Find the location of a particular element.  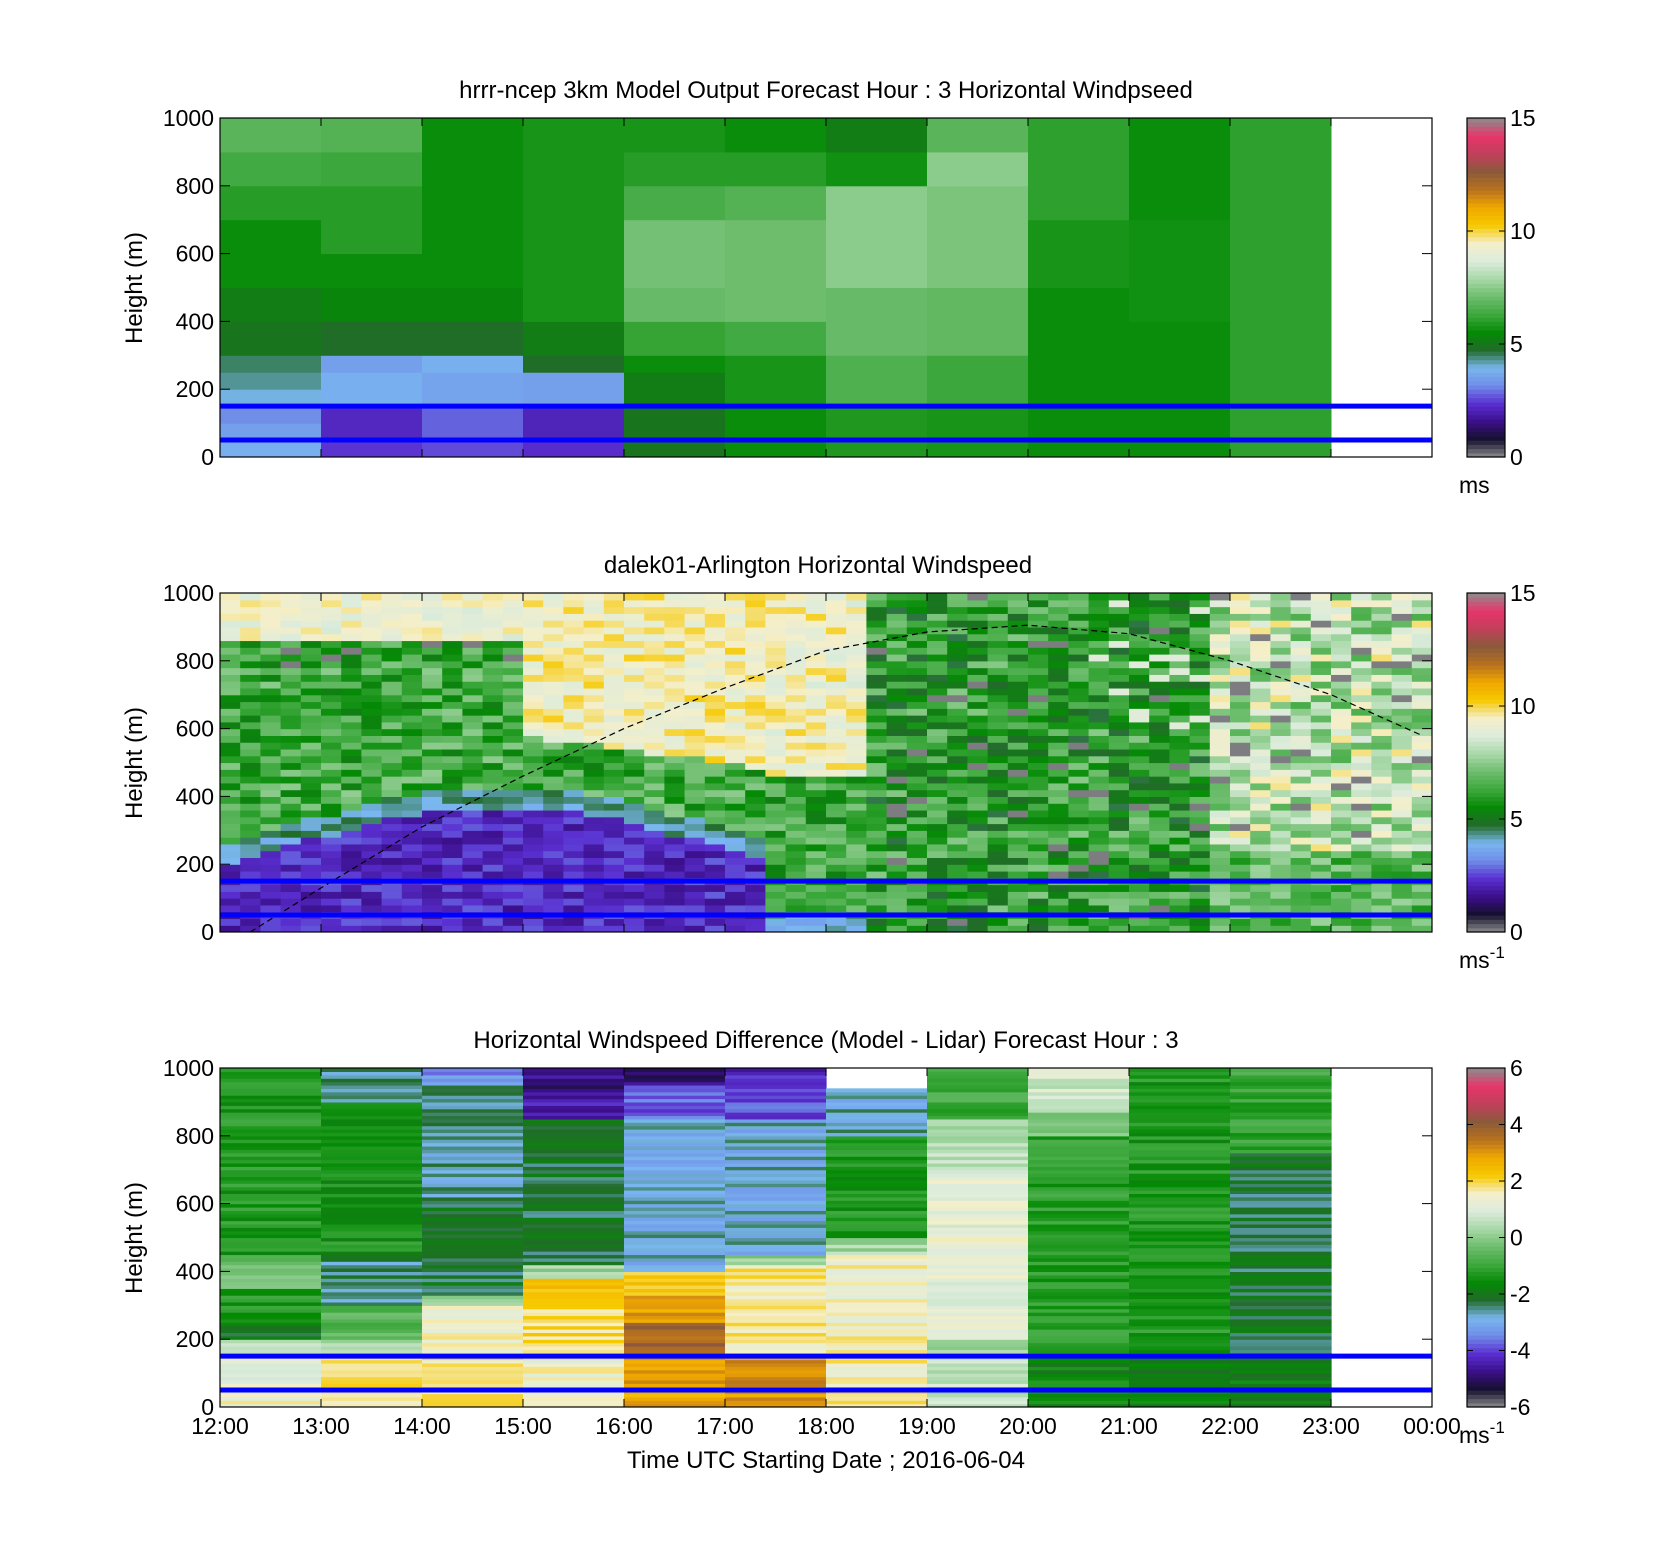

y-tick-label: 400 is located at coordinates (195, 321).